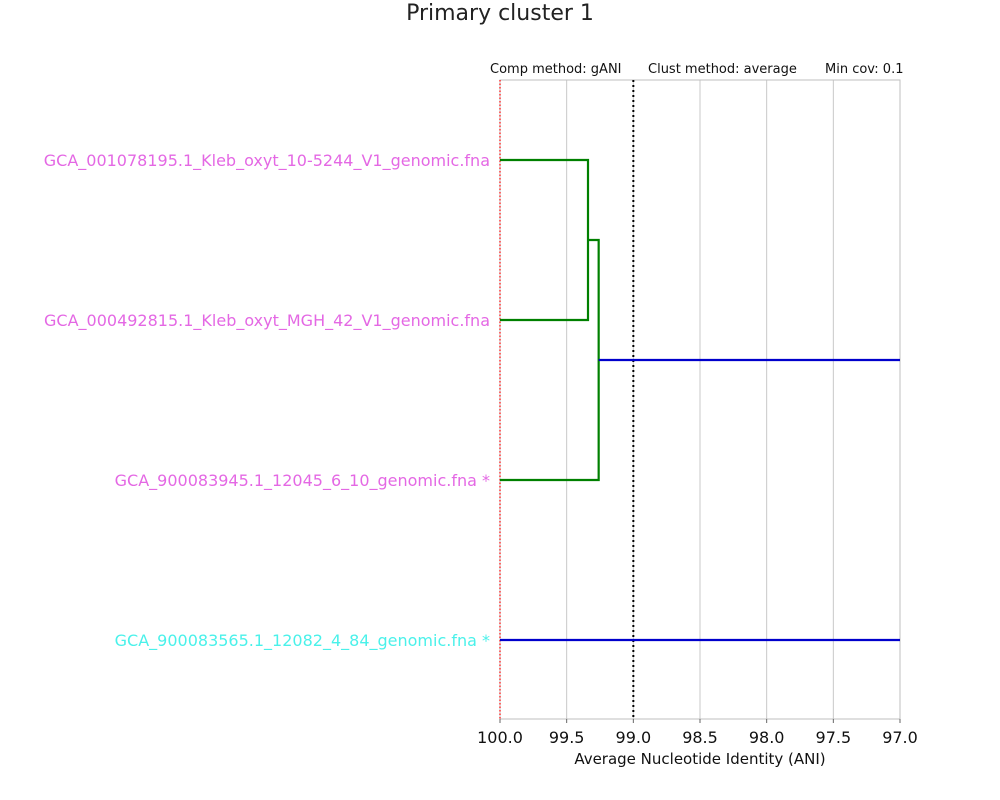  What do you see at coordinates (634, 737) in the screenshot?
I see `x-tick-label: 99.0` at bounding box center [634, 737].